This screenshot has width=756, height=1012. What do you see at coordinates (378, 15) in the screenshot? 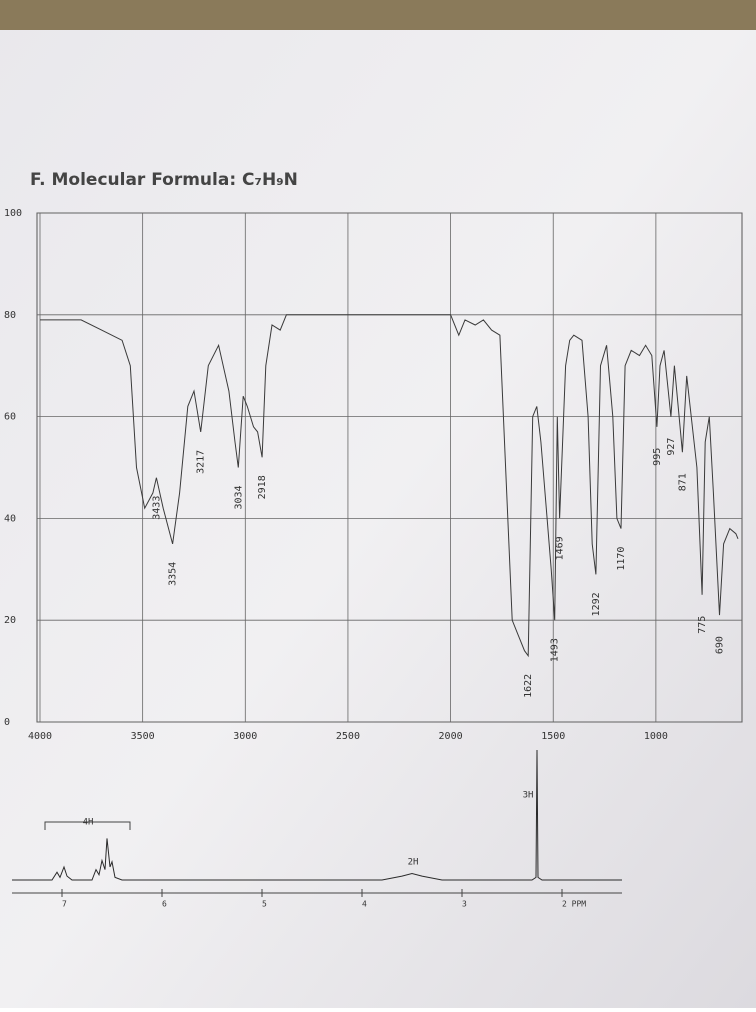
I see `background-top` at bounding box center [378, 15].